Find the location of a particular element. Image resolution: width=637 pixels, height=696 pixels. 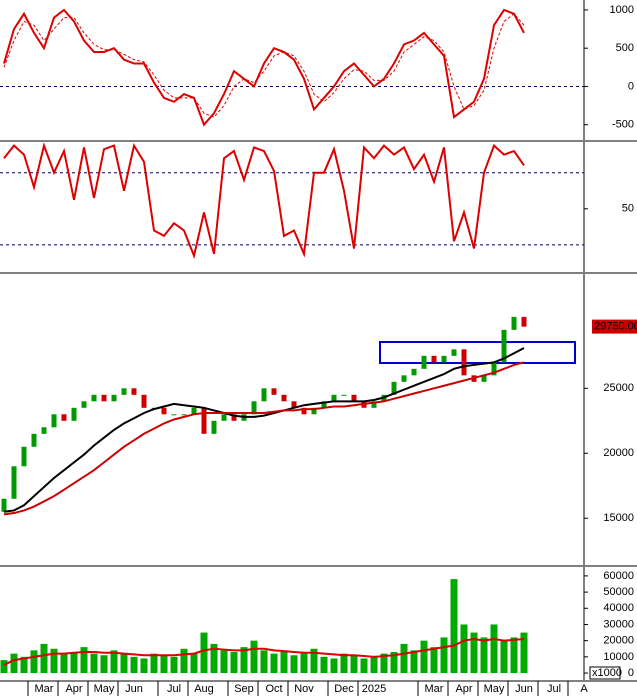

y-tick-label: 15000 is located at coordinates (618, 518).